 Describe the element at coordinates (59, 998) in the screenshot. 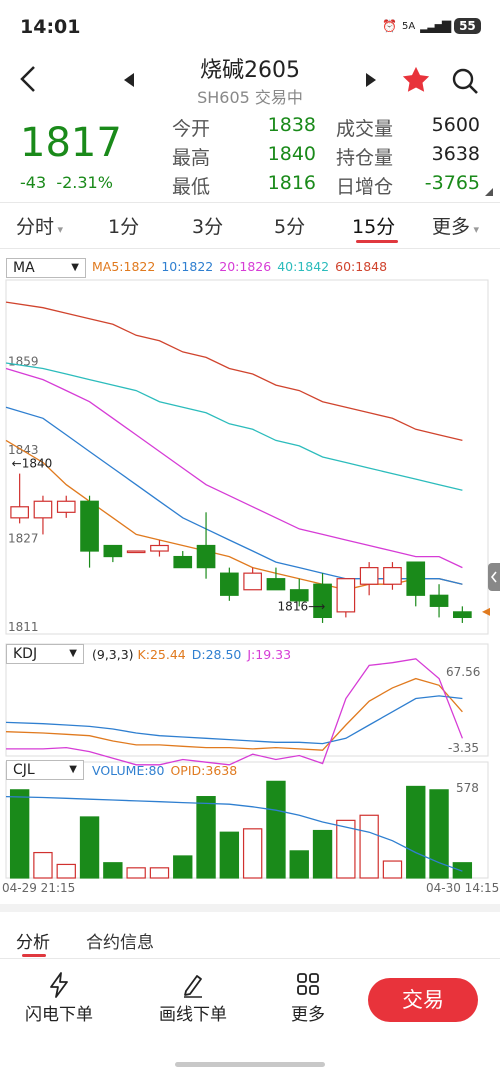

I see `flash-order-button: 闪电下单` at that location.